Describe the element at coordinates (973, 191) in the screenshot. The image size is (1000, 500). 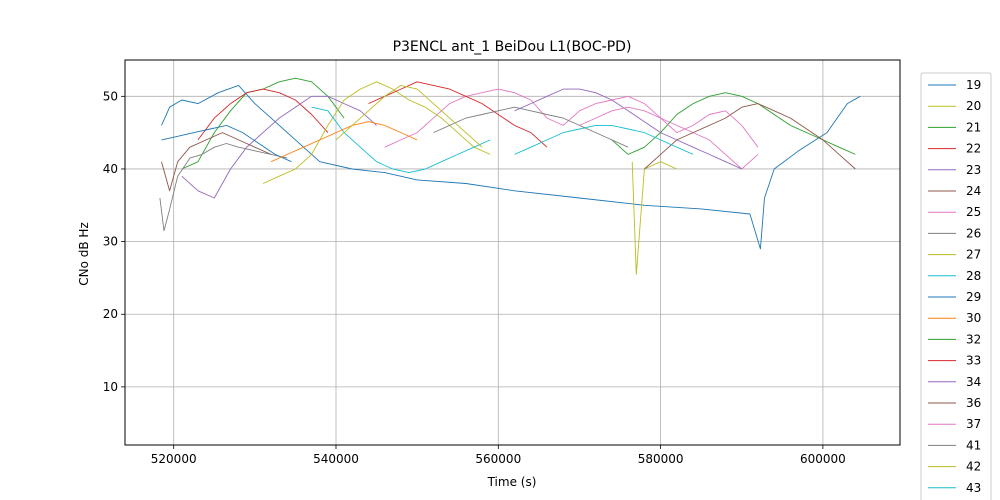
I see `legend-entry-label: 24` at that location.